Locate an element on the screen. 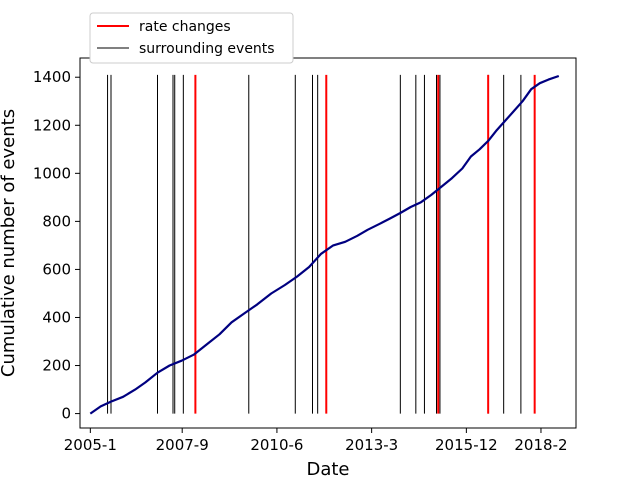  y-tick-label-0: 0 is located at coordinates (66, 414).